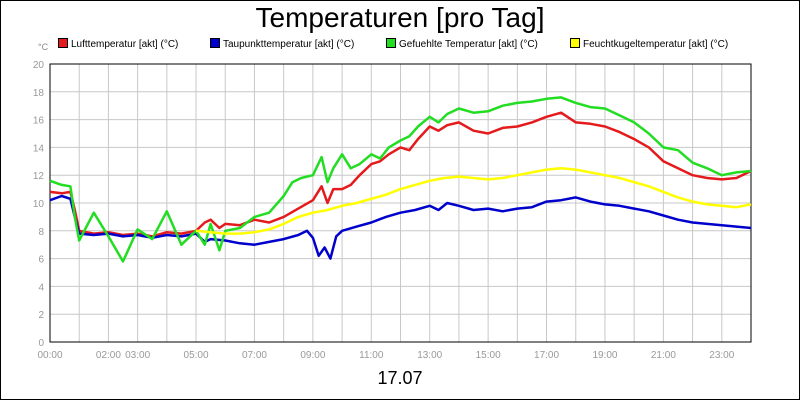 Image resolution: width=800 pixels, height=400 pixels. I want to click on y-tick-label: 0, so click(41, 343).